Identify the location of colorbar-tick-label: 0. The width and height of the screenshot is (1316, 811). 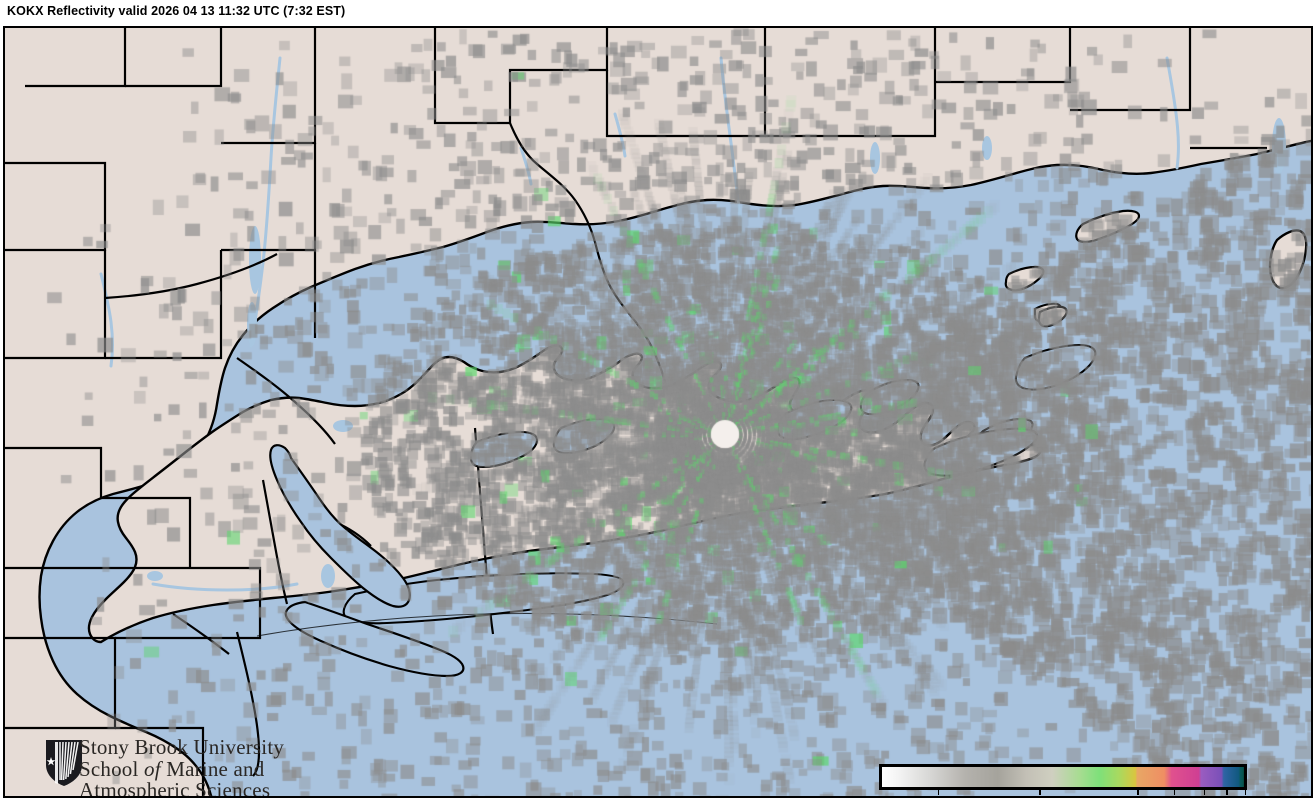
(937, 795).